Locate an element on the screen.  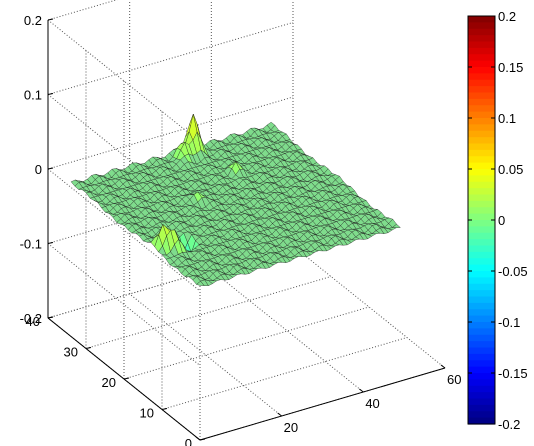
colorbar-tick-label: -0.1 is located at coordinates (509, 322).